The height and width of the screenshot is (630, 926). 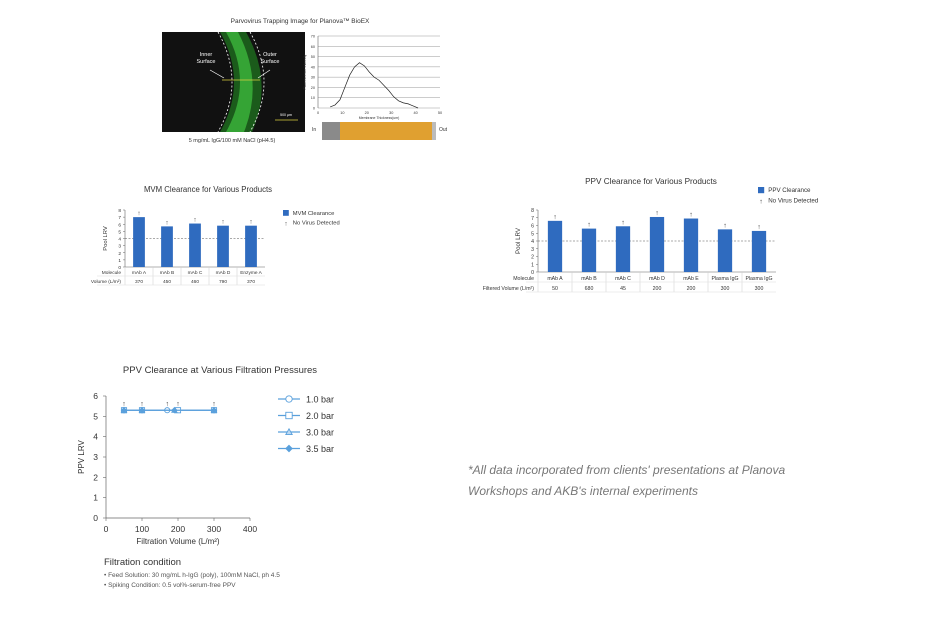 What do you see at coordinates (285, 224) in the screenshot?
I see `mvm-legend-arrow: ↑` at bounding box center [285, 224].